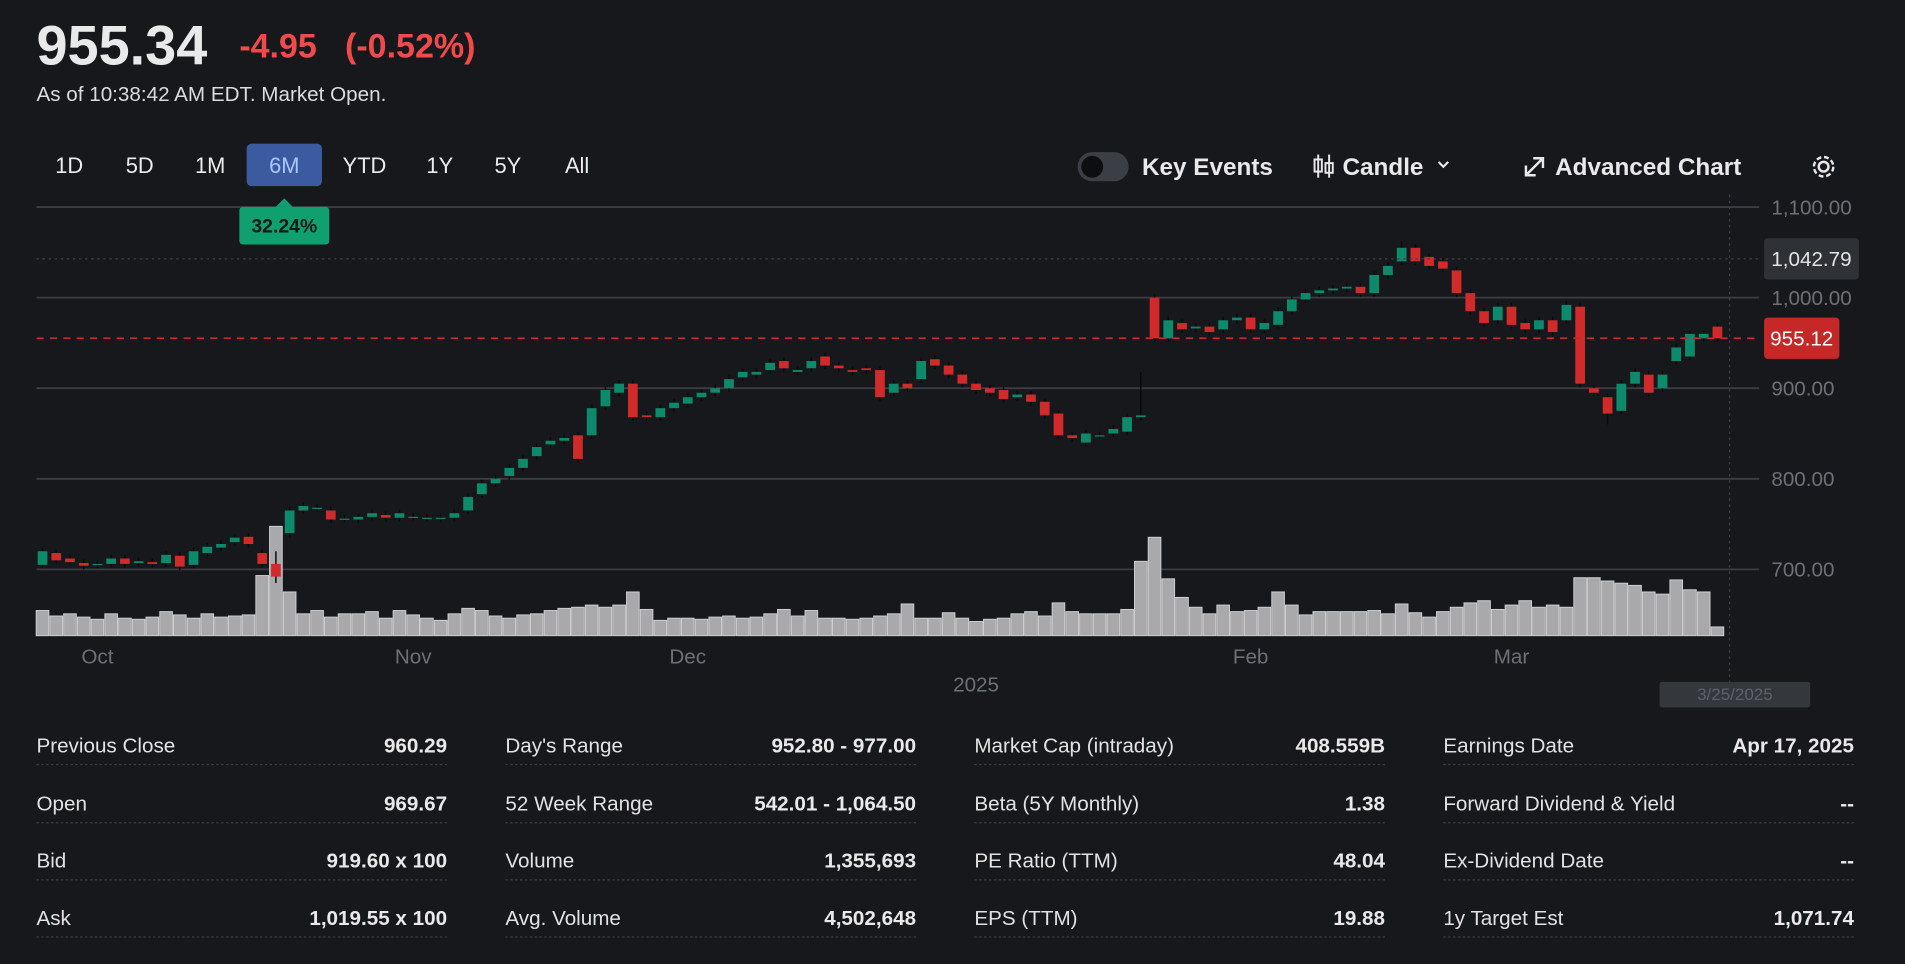 Image resolution: width=1905 pixels, height=964 pixels. What do you see at coordinates (53, 918) in the screenshot?
I see `stat-label: Ask` at bounding box center [53, 918].